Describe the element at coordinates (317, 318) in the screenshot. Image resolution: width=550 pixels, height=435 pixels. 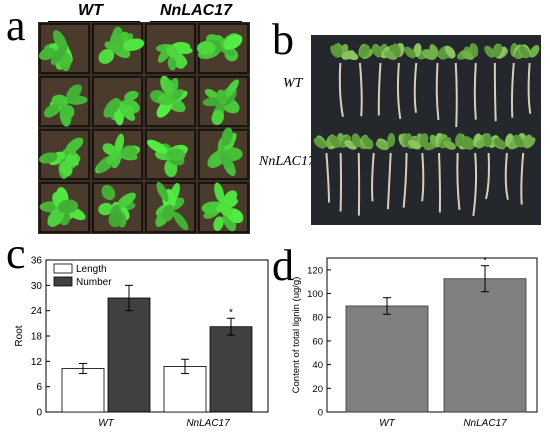
I see `y-tick-label: 80` at that location.